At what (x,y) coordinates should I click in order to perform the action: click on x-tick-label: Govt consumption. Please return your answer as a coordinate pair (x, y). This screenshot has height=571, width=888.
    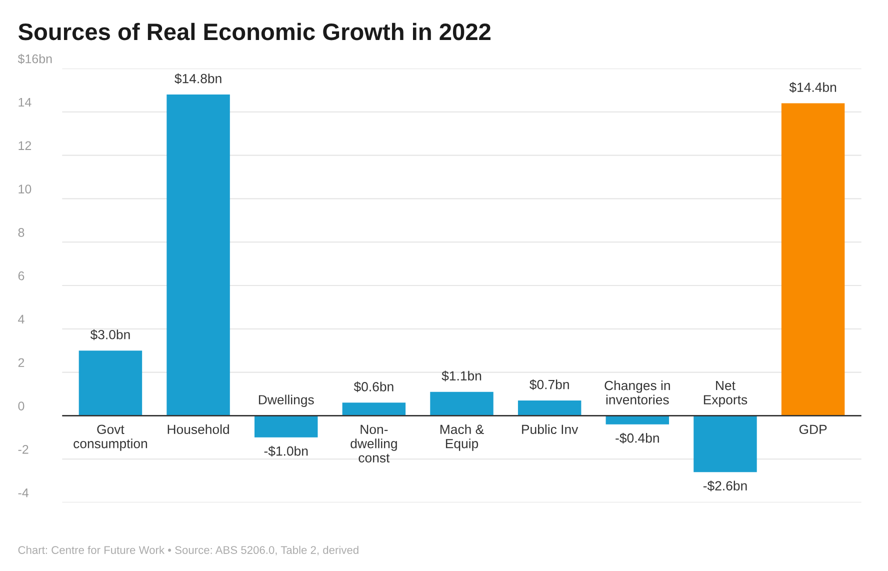
    Looking at the image, I should click on (111, 437).